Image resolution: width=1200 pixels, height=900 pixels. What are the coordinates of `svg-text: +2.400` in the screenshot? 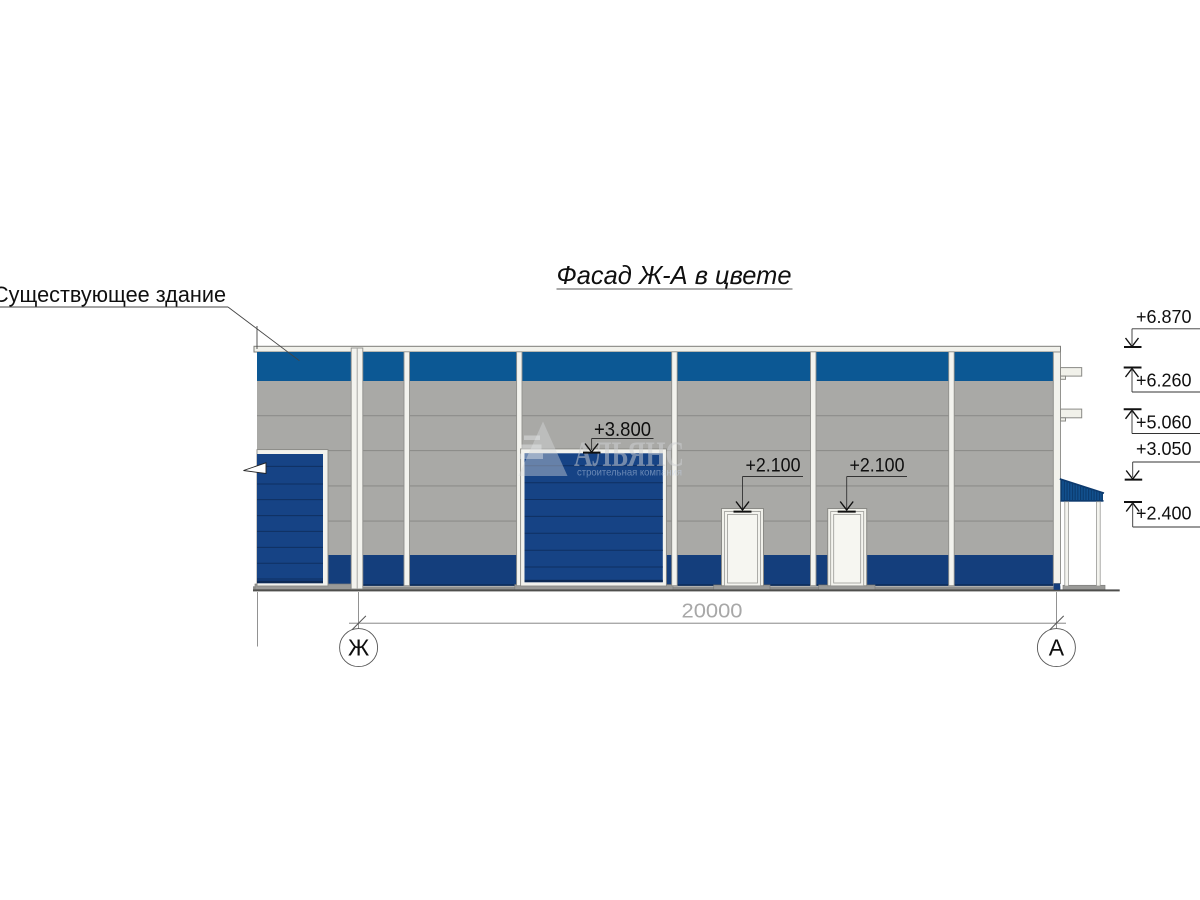 It's located at (1164, 514).